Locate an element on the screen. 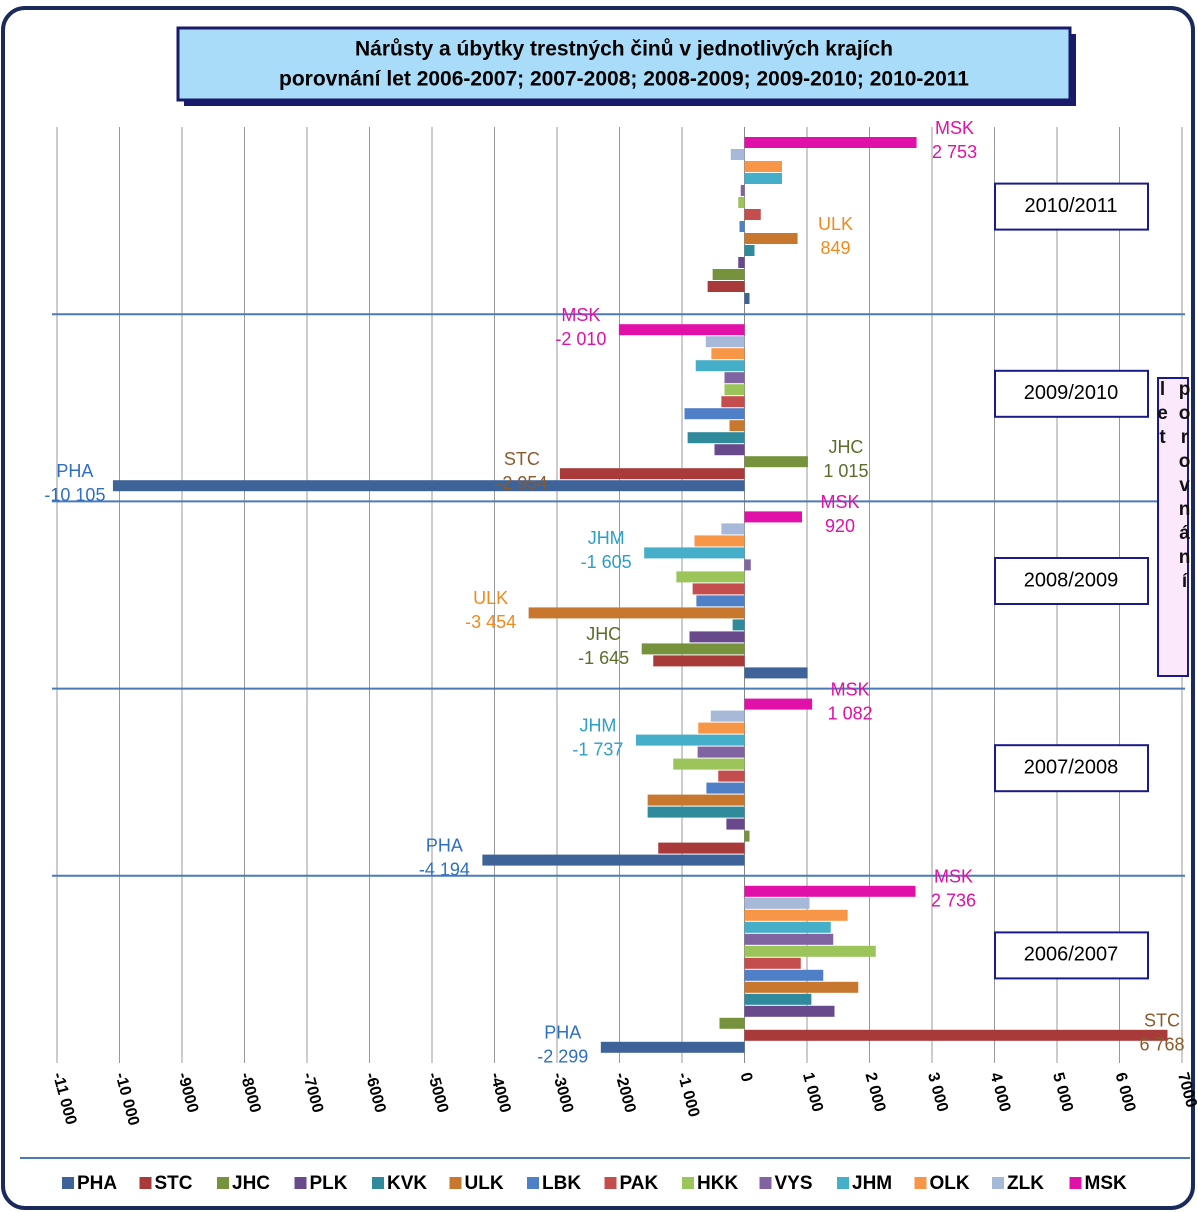 This screenshot has height=1212, width=1198. data-label: -1 645 is located at coordinates (603, 658).